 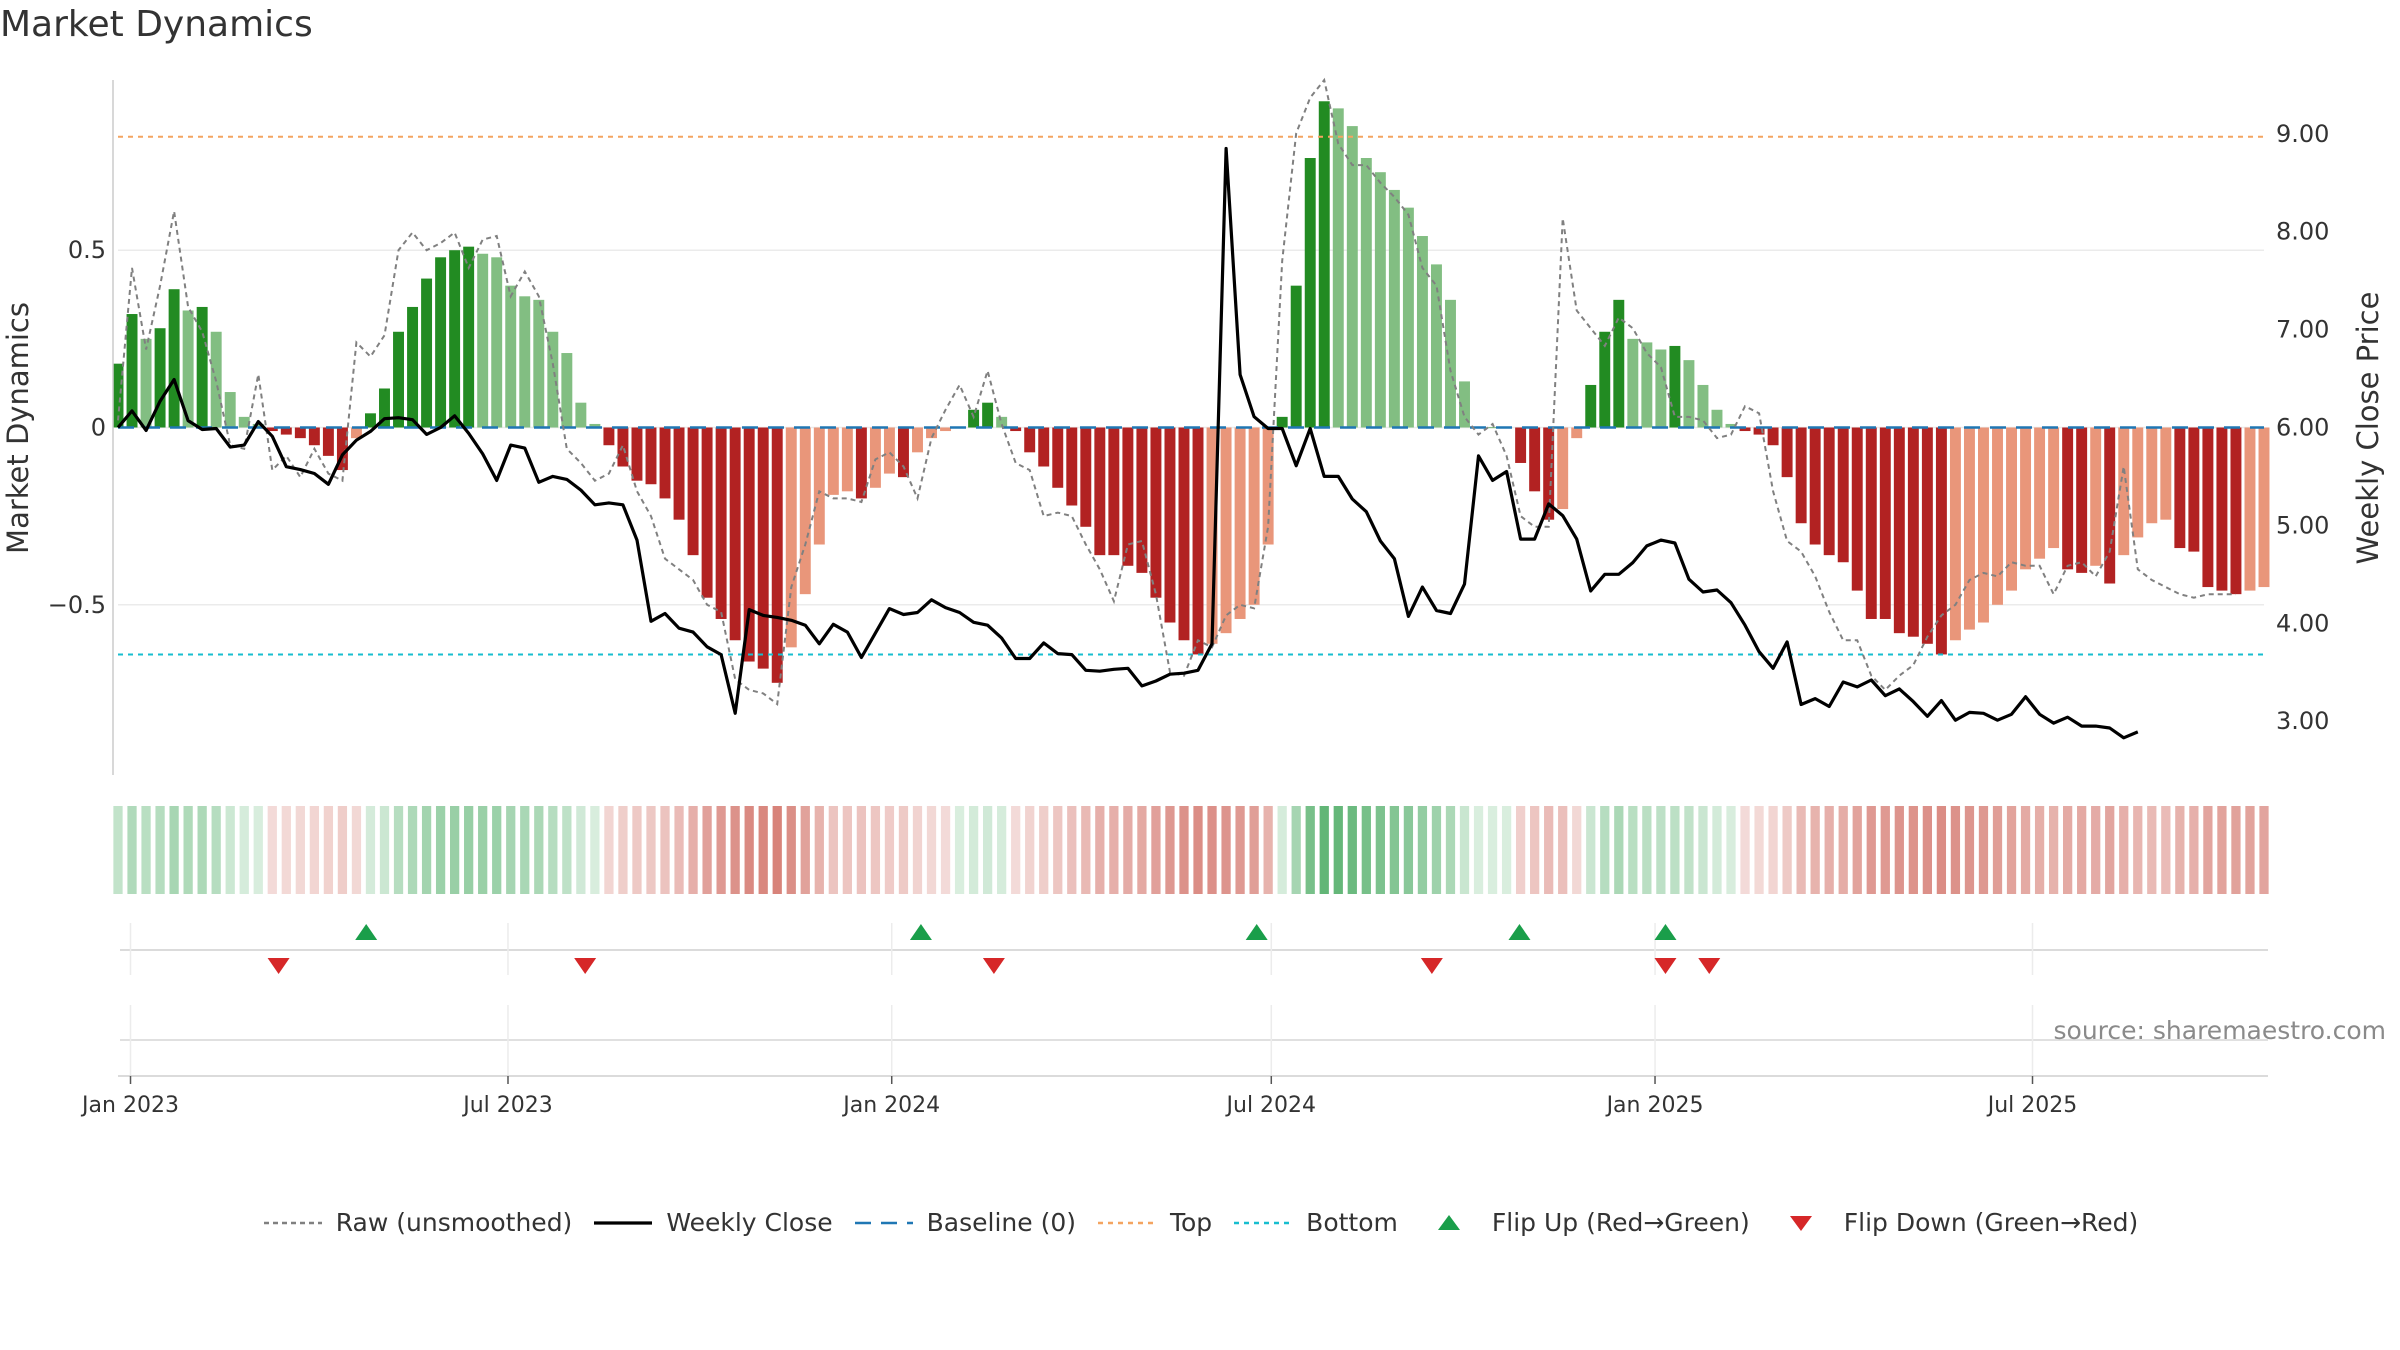 I want to click on y2-tick-label: 5.00, so click(x=2302, y=525).